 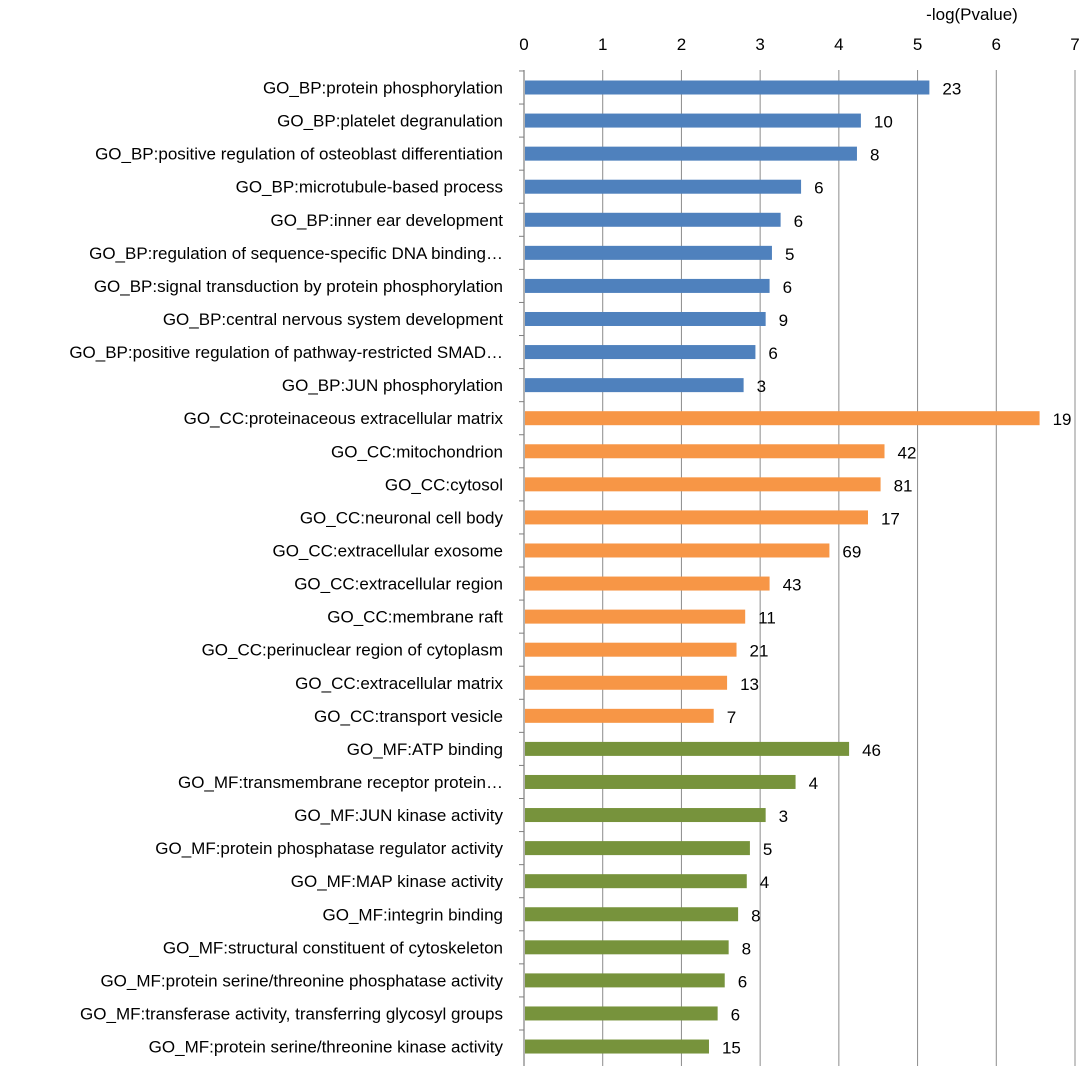 I want to click on data-label: 23, so click(x=951, y=89).